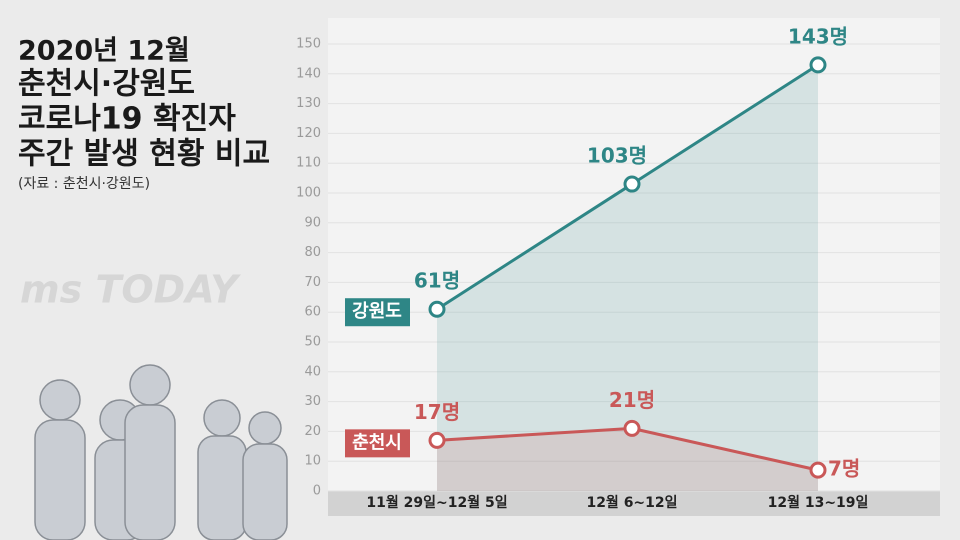 This screenshot has height=540, width=960. Describe the element at coordinates (312, 461) in the screenshot. I see `y-tick-label: 10` at that location.